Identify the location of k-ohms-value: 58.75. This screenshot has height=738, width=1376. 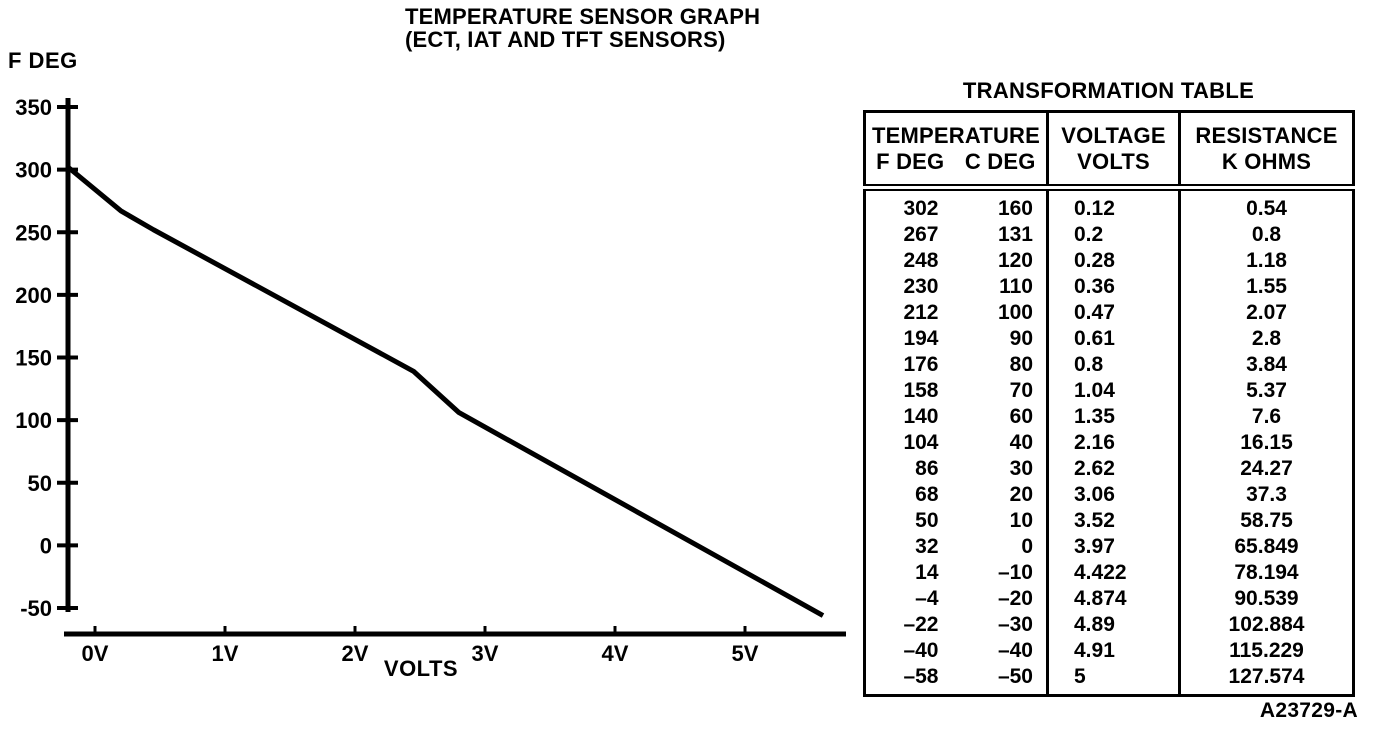
(1266, 521).